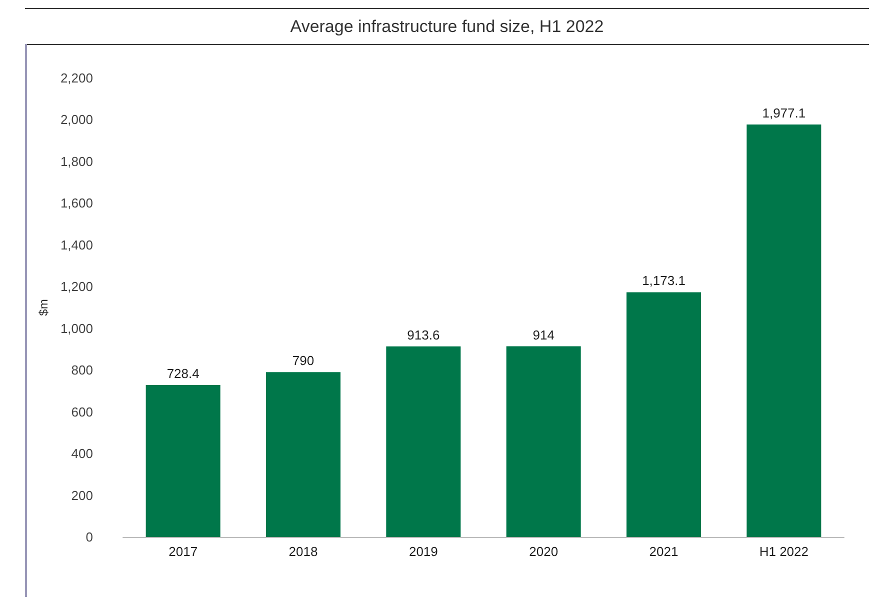 This screenshot has width=877, height=605. I want to click on chart-title: Average infrastructure fund size, H1 2022, so click(447, 26).